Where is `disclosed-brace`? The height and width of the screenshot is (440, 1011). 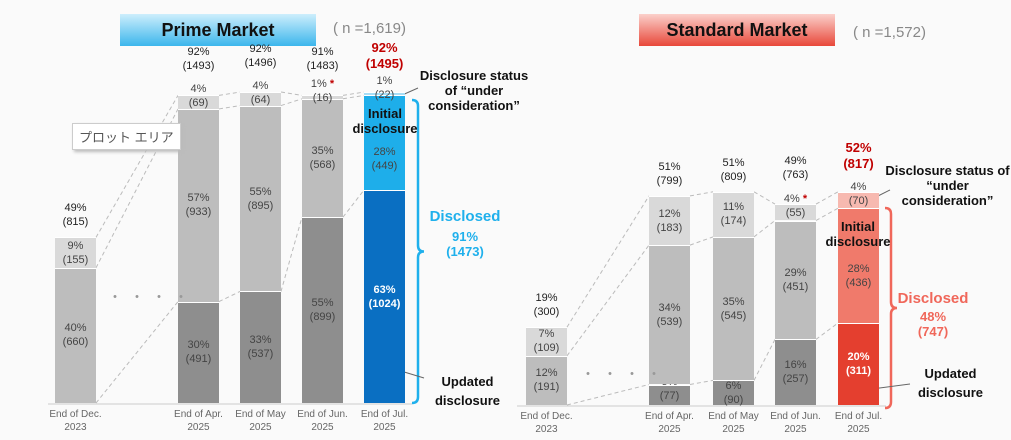
disclosed-brace is located at coordinates (891, 308).